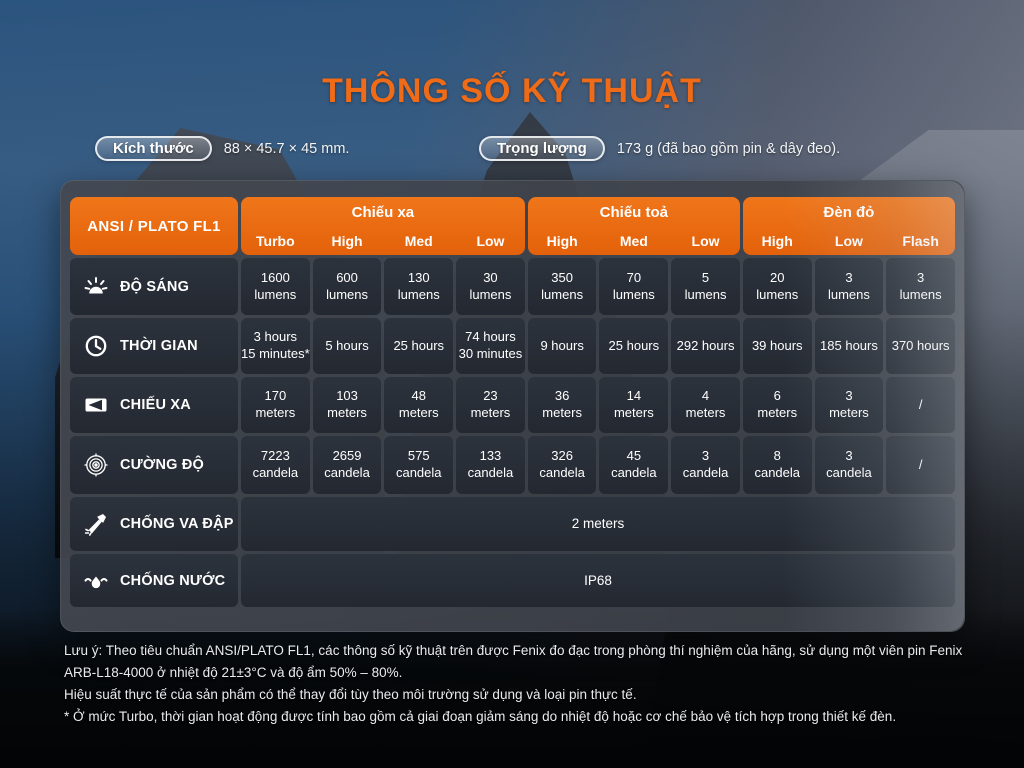 The height and width of the screenshot is (768, 1024). What do you see at coordinates (162, 465) in the screenshot?
I see `spec-row-label-text: CƯỜNG ĐỘ` at bounding box center [162, 465].